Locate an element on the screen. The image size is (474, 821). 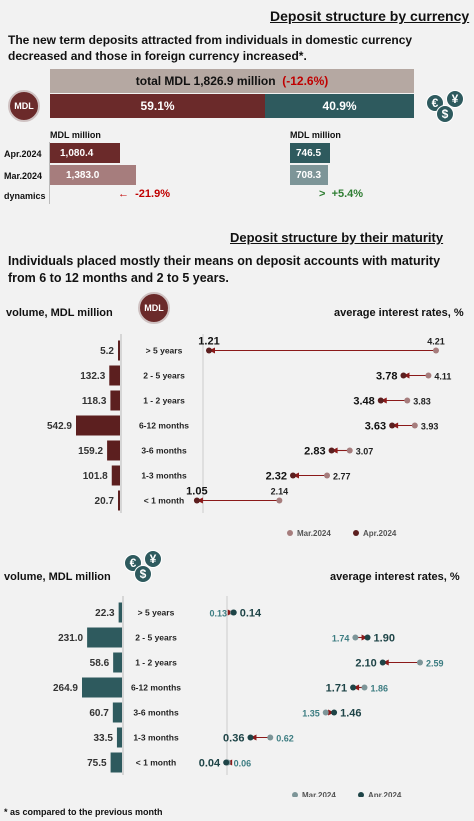
currency-share-bar: 59.1% 40.9% is located at coordinates (232, 106).